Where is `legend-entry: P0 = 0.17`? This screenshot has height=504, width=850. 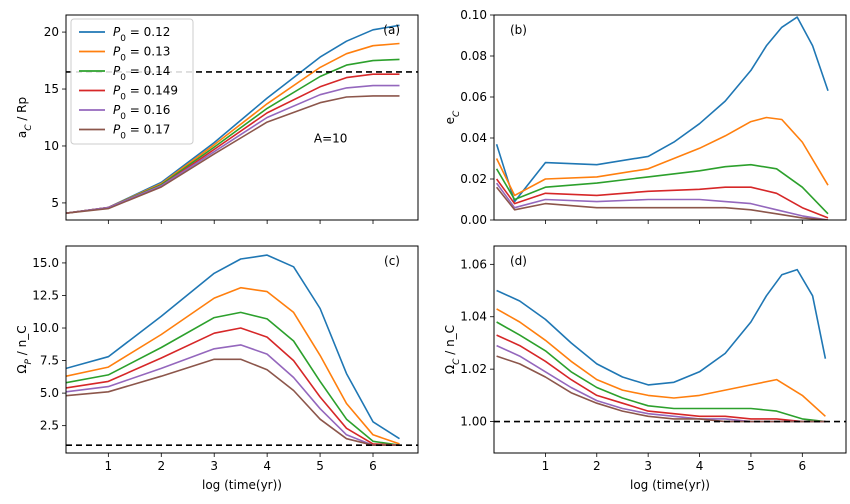 legend-entry: P0 = 0.17 is located at coordinates (141, 132).